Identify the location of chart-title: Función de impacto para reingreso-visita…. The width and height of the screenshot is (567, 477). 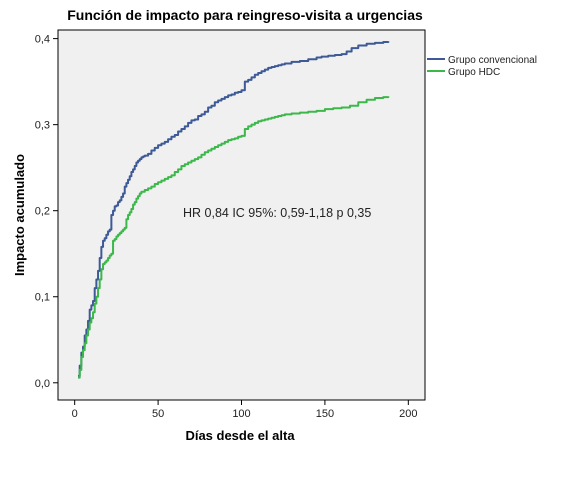
(245, 15).